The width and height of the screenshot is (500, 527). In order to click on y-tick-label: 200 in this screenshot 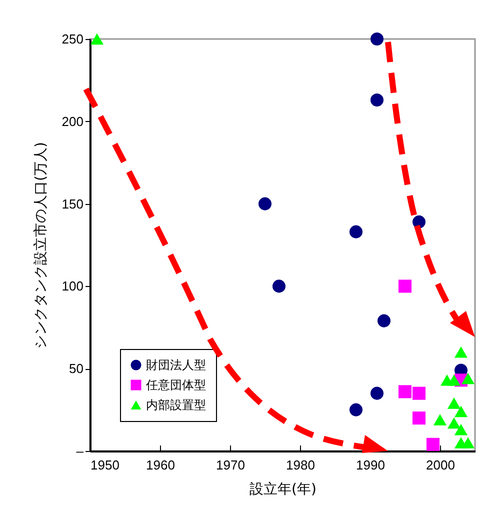, I will do `click(73, 121)`.